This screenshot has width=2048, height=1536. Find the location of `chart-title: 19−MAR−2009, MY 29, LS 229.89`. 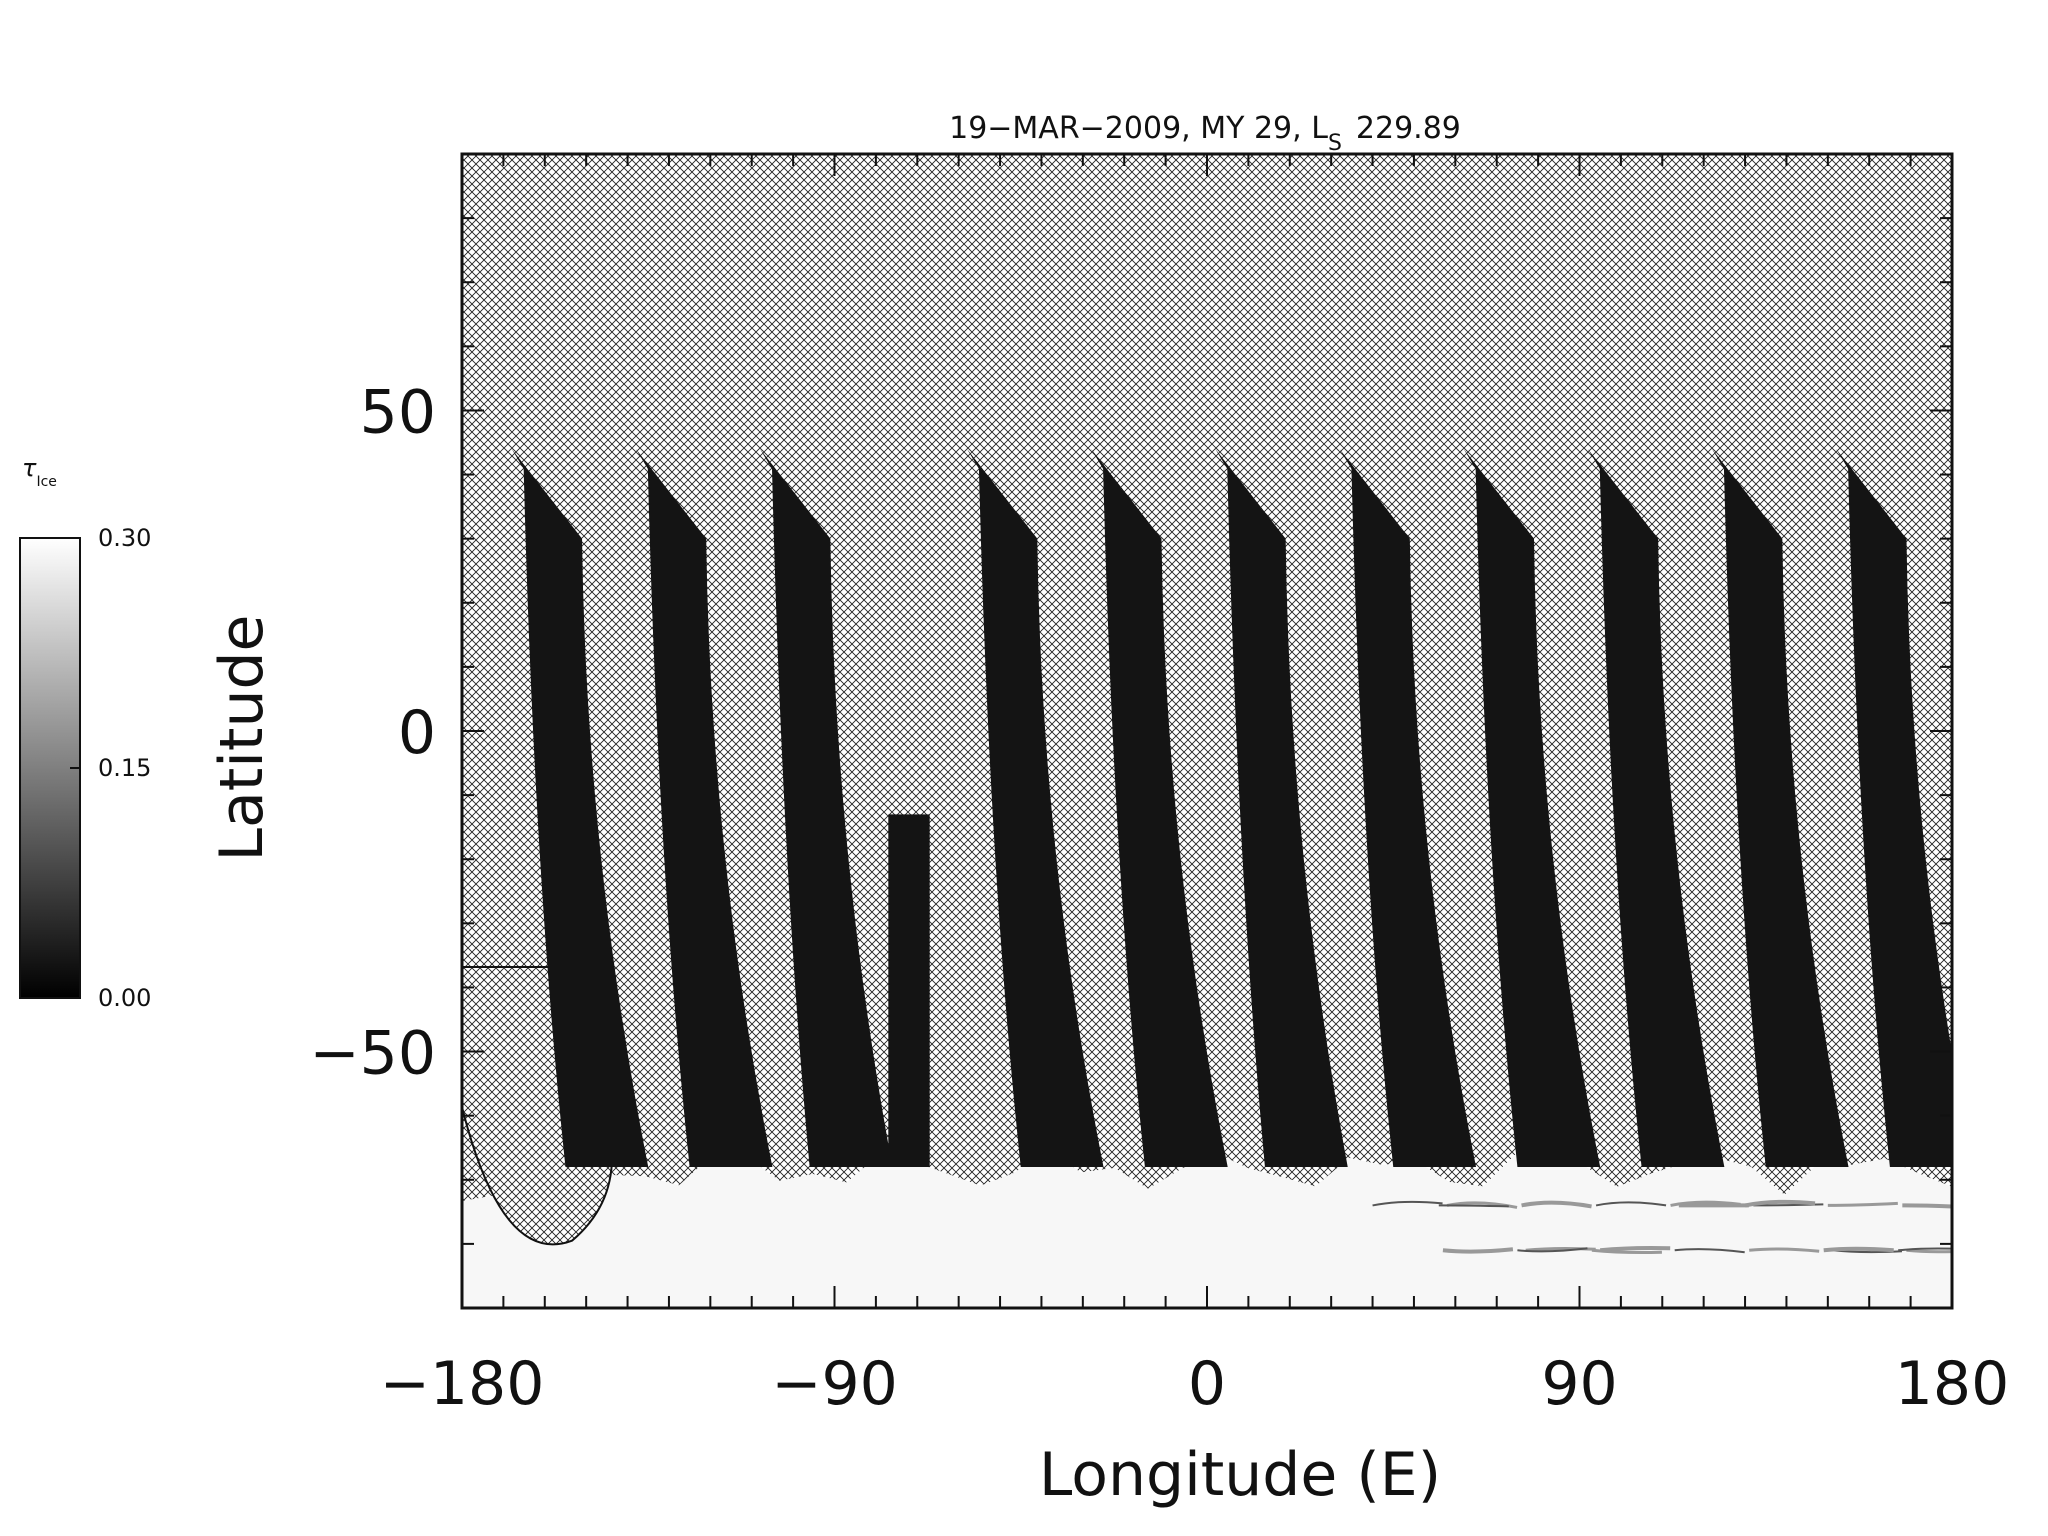

chart-title: 19−MAR−2009, MY 29, LS 229.89 is located at coordinates (1205, 133).